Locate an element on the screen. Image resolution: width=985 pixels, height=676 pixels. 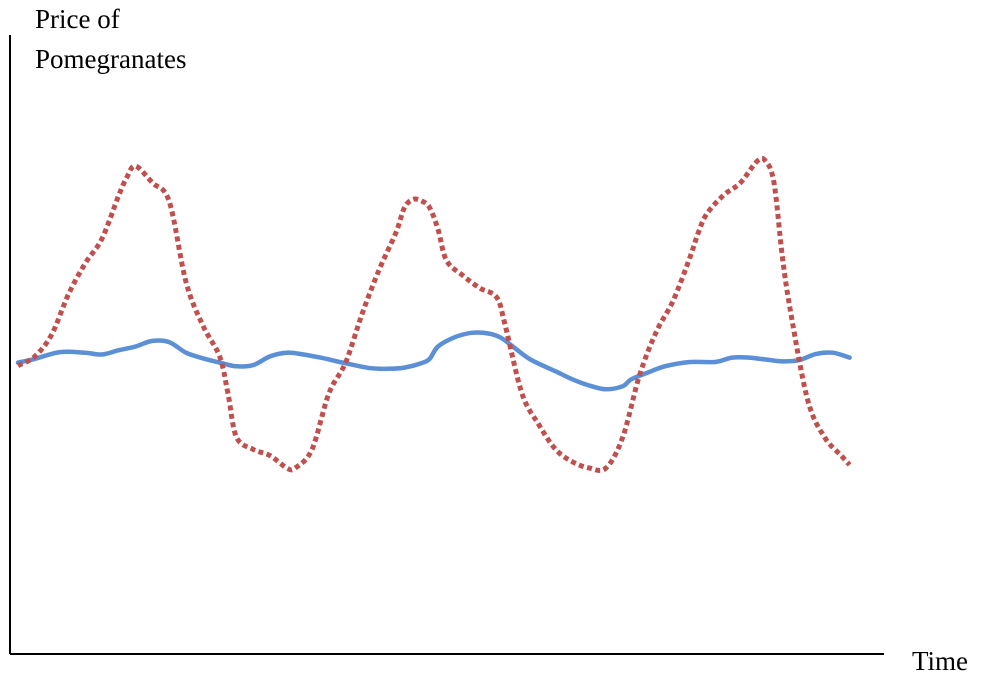
y-axis-label-line-1: Price of is located at coordinates (77, 19).